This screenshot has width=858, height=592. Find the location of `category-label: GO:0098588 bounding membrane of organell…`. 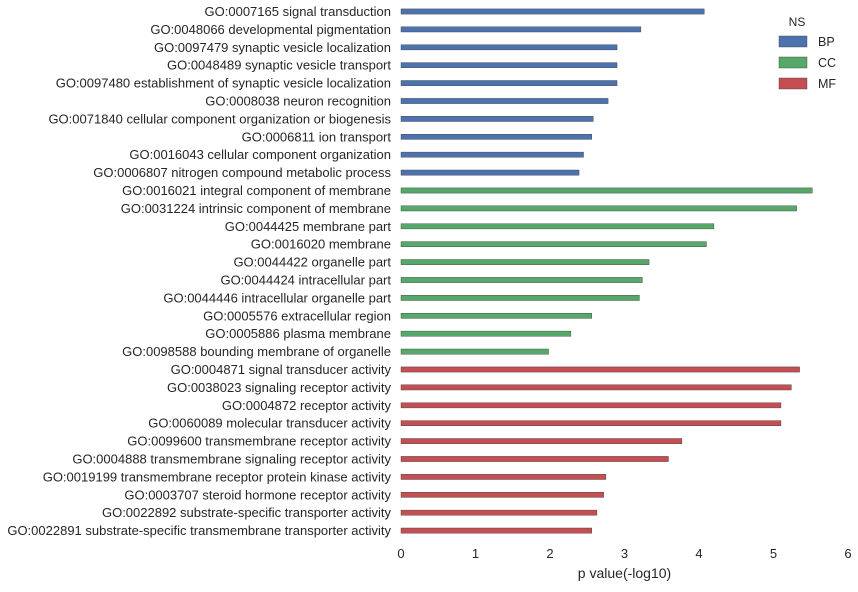

category-label: GO:0098588 bounding membrane of organell… is located at coordinates (256, 351).